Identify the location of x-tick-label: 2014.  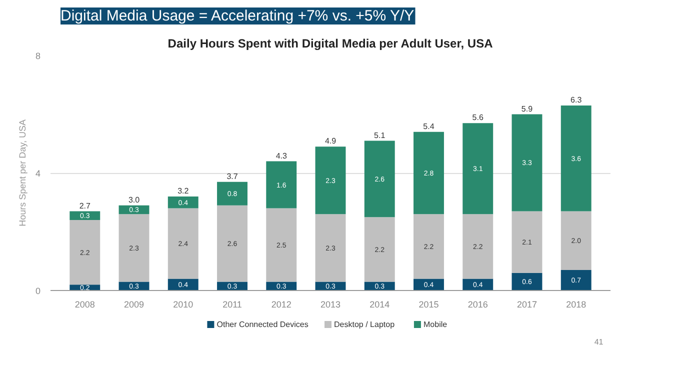
(380, 305).